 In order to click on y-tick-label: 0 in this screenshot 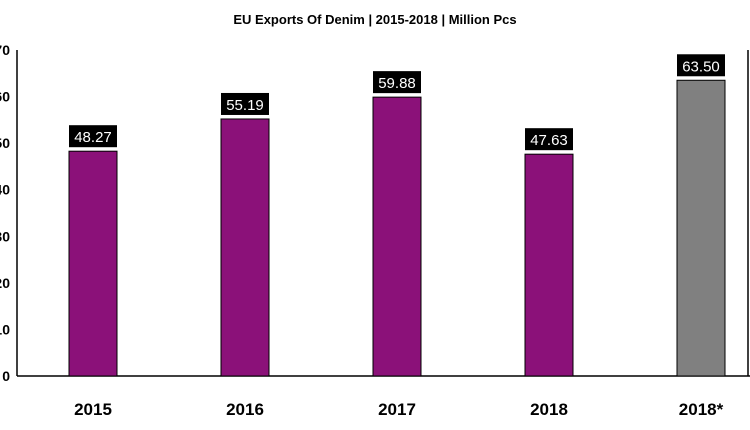, I will do `click(6, 376)`.